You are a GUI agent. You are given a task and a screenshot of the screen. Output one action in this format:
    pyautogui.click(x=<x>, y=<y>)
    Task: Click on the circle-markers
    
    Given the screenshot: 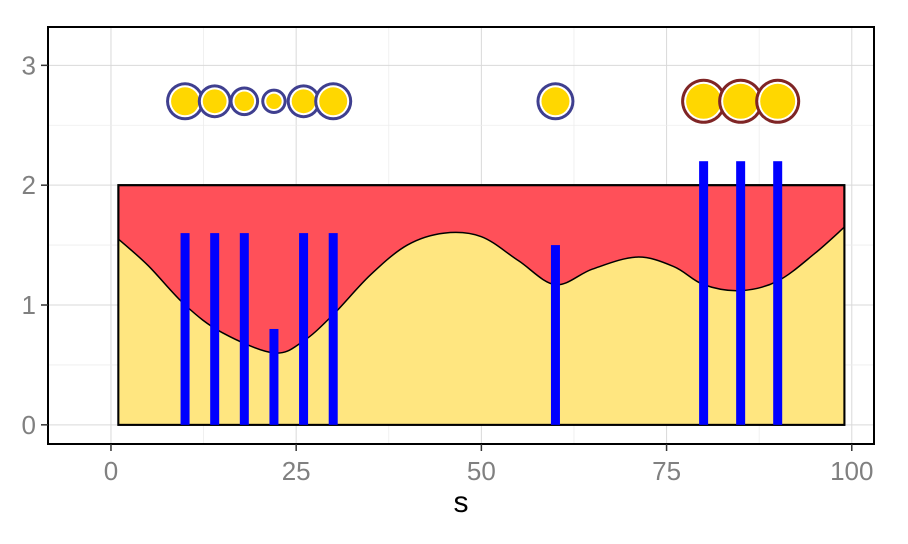 What is the action you would take?
    pyautogui.click(x=483, y=101)
    